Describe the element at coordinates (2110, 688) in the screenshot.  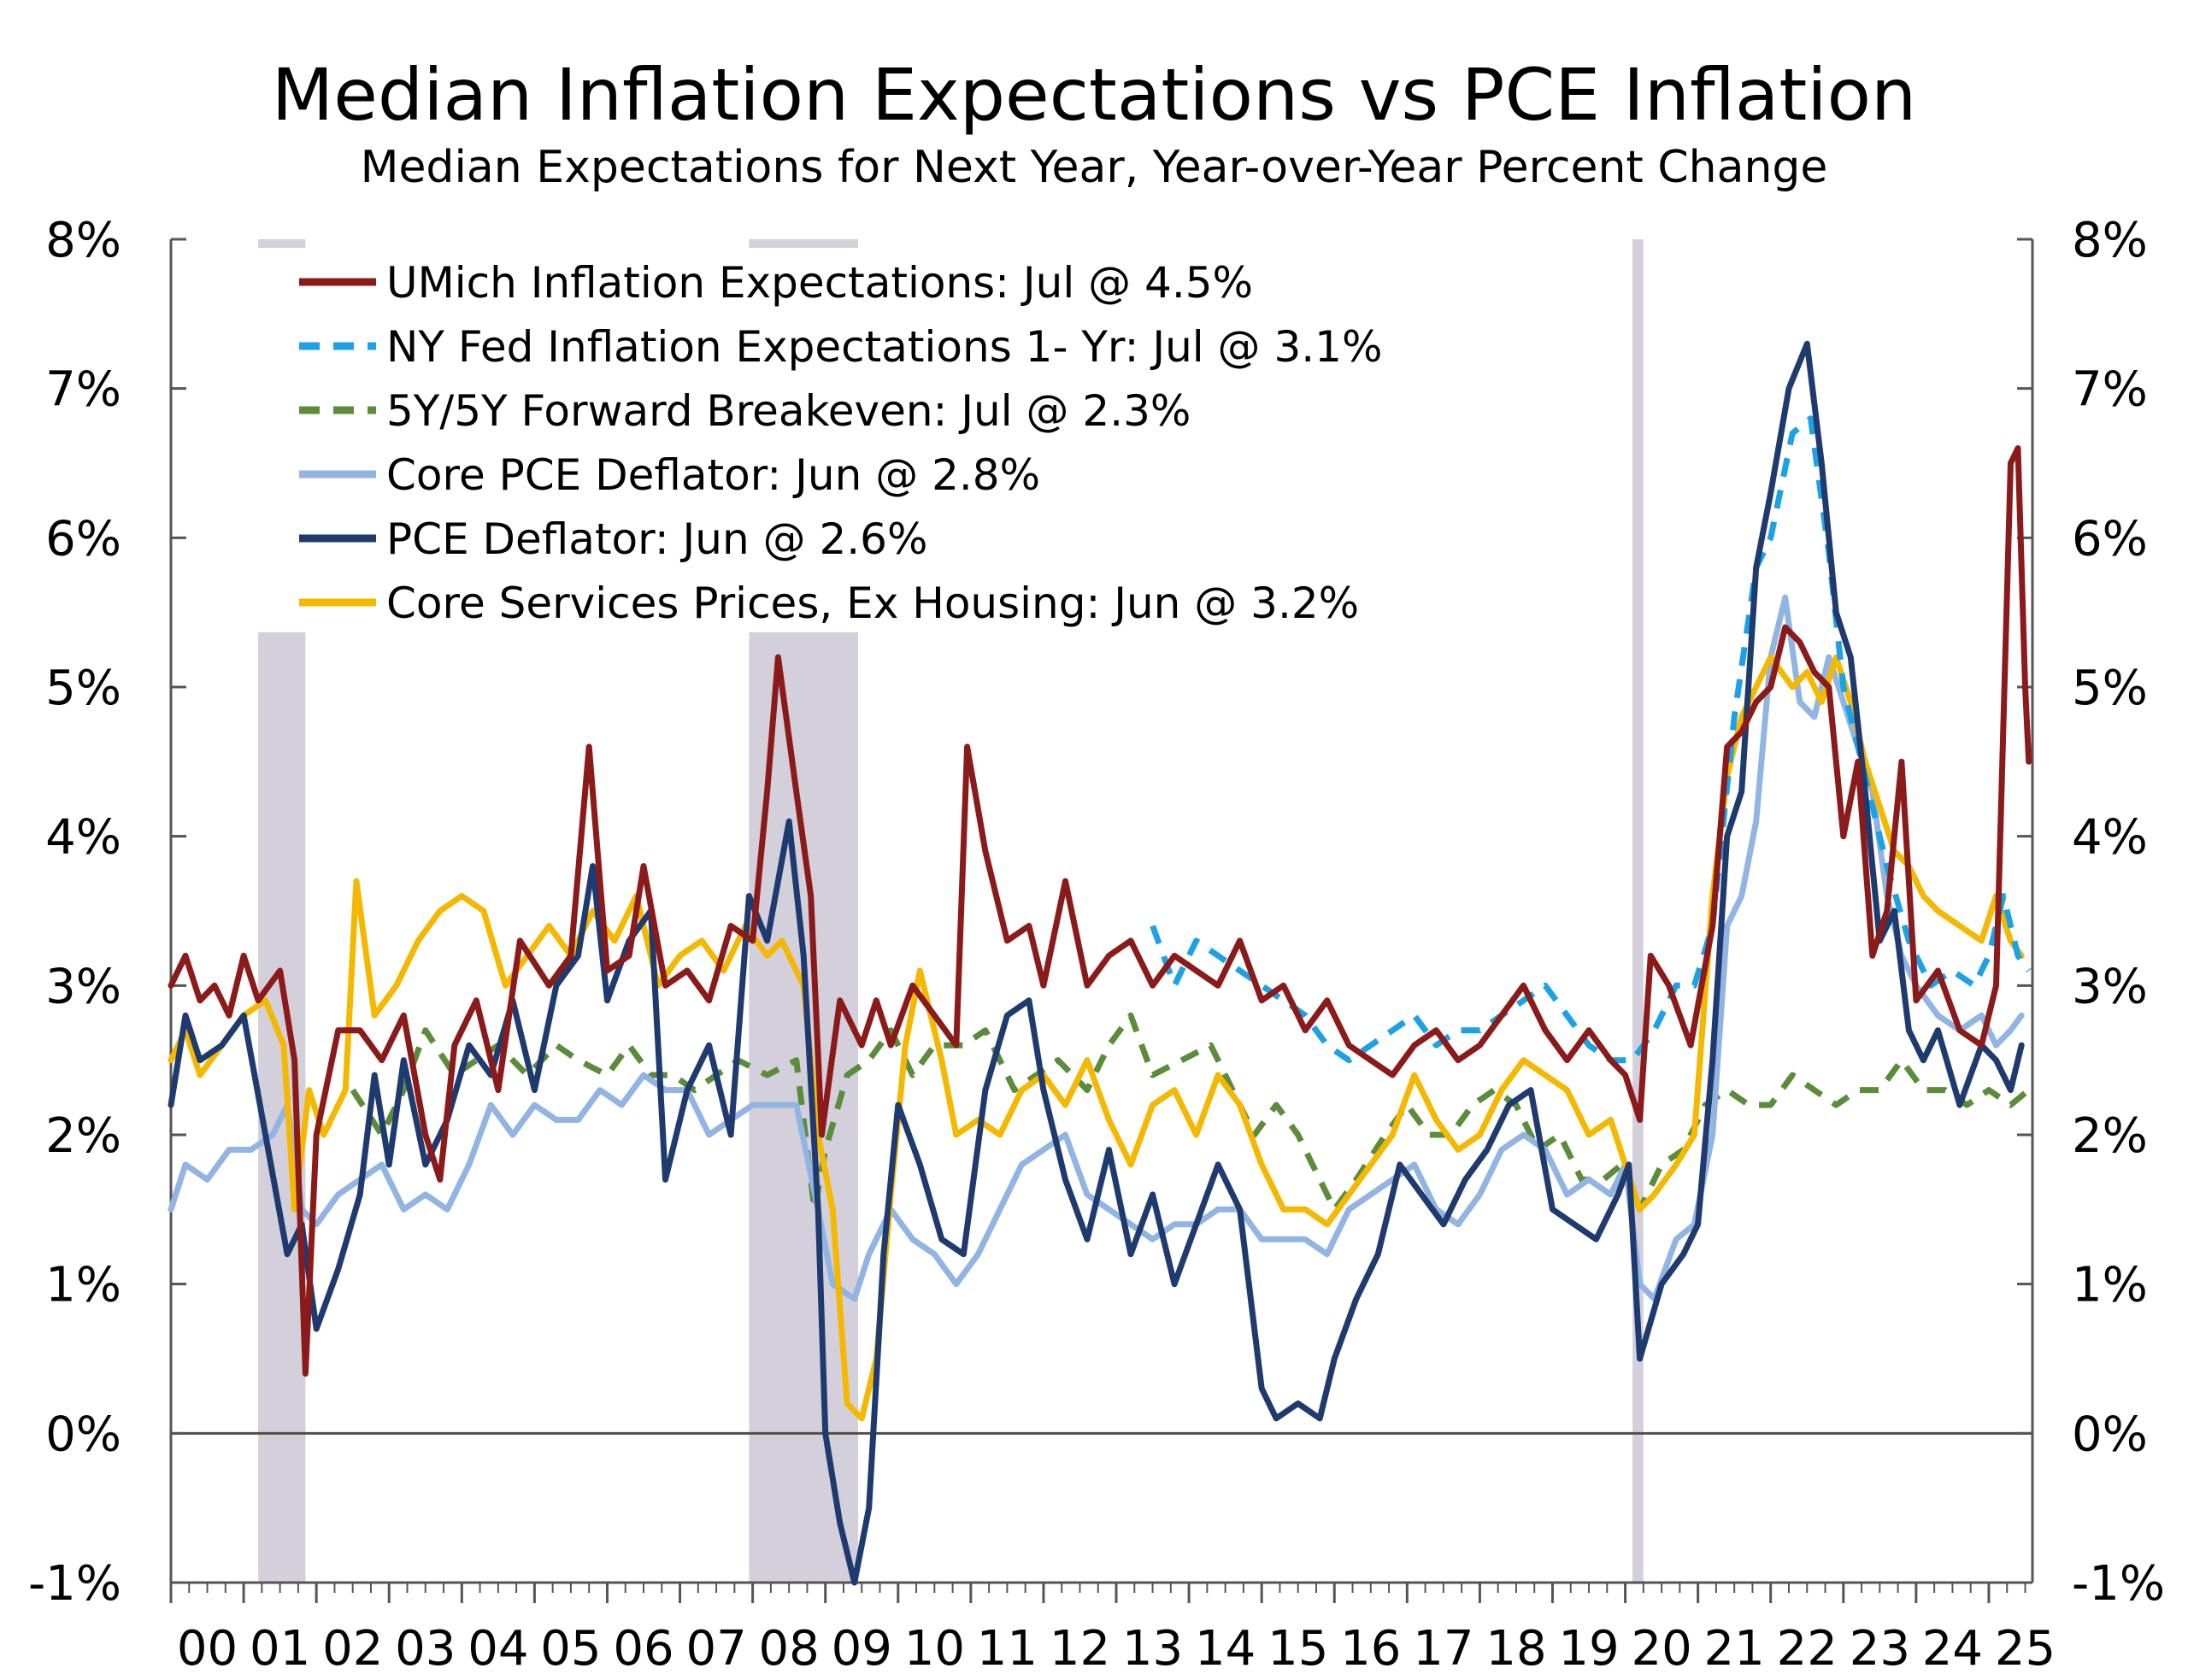
I see `y-tick-label-right: 5%` at that location.